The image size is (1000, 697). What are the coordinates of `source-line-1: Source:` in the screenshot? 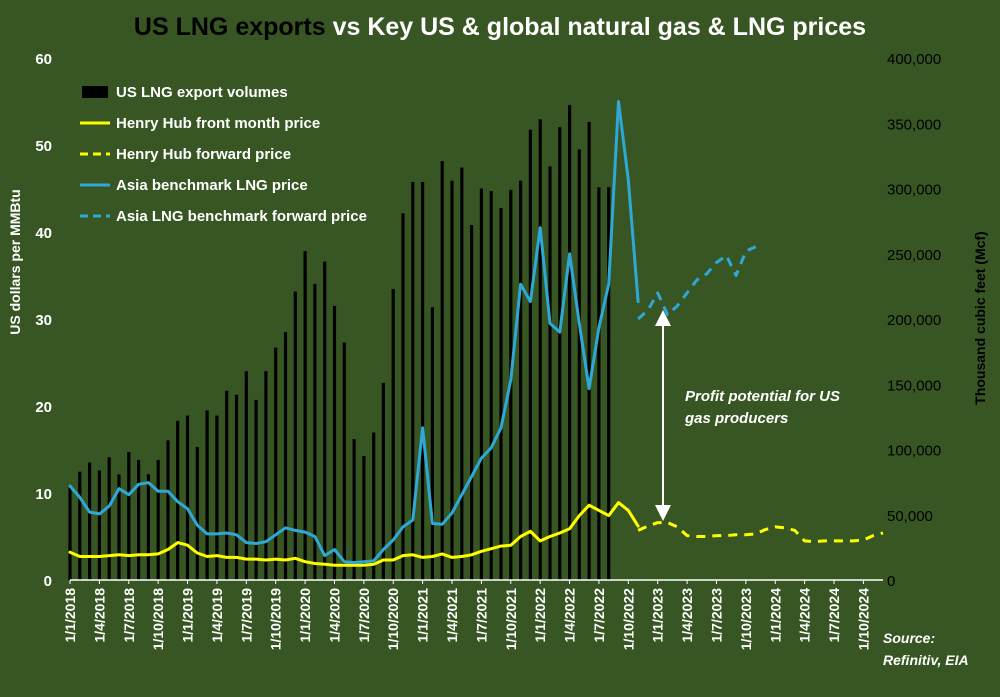 It's located at (909, 638).